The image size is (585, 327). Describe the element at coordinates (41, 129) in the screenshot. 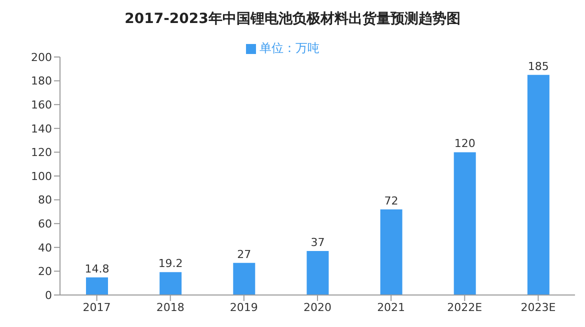

I see `y-tick-label: 140` at that location.